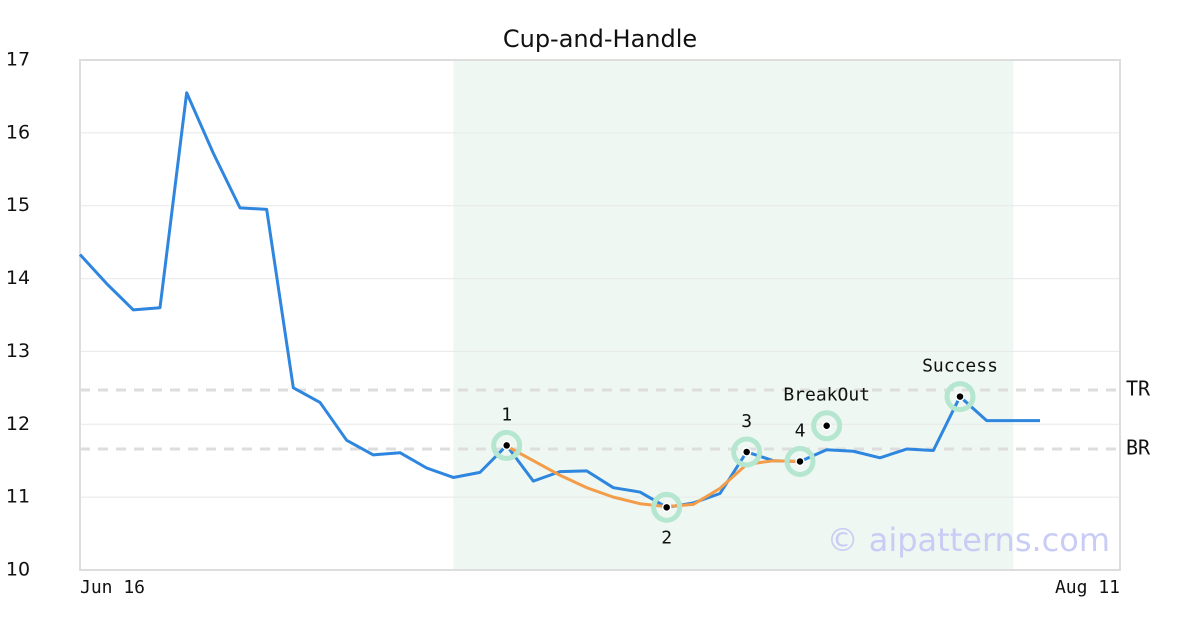 The width and height of the screenshot is (1200, 634). What do you see at coordinates (18, 570) in the screenshot?
I see `y-tick-label: 10` at bounding box center [18, 570].